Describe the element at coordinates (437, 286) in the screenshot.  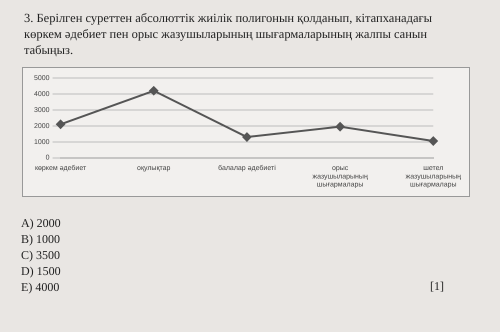
I see `text: [1]` at that location.